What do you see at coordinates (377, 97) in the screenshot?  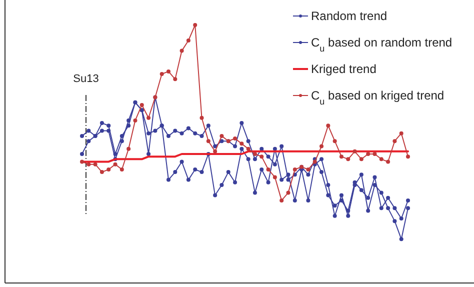 I see `legend-label: C$_{u}$ based on kriged trend` at bounding box center [377, 97].